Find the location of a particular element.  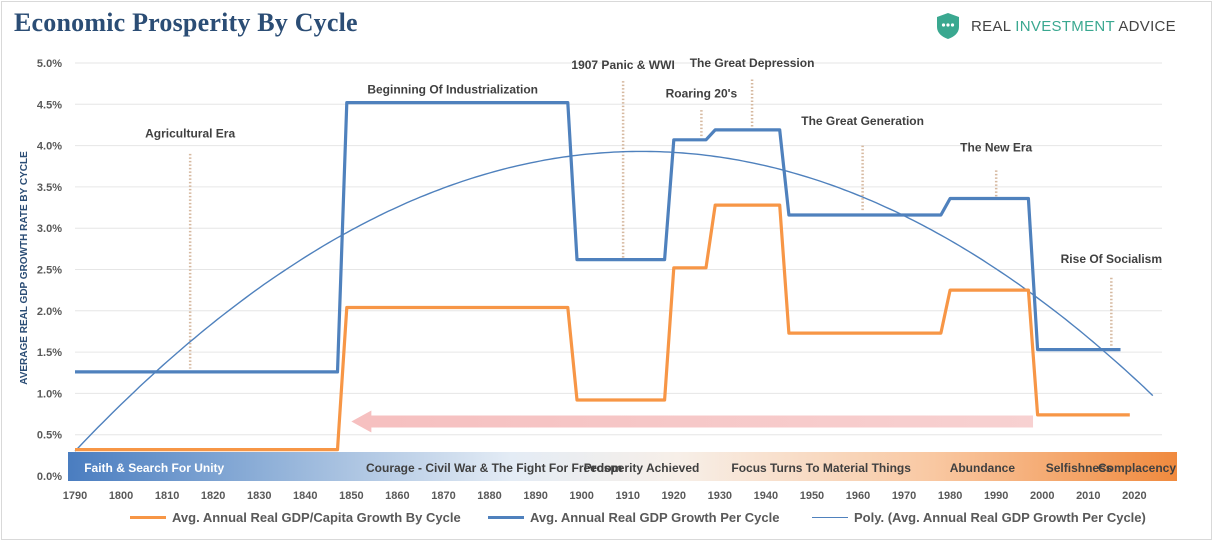

x-tick-label: 1870 is located at coordinates (443, 496).